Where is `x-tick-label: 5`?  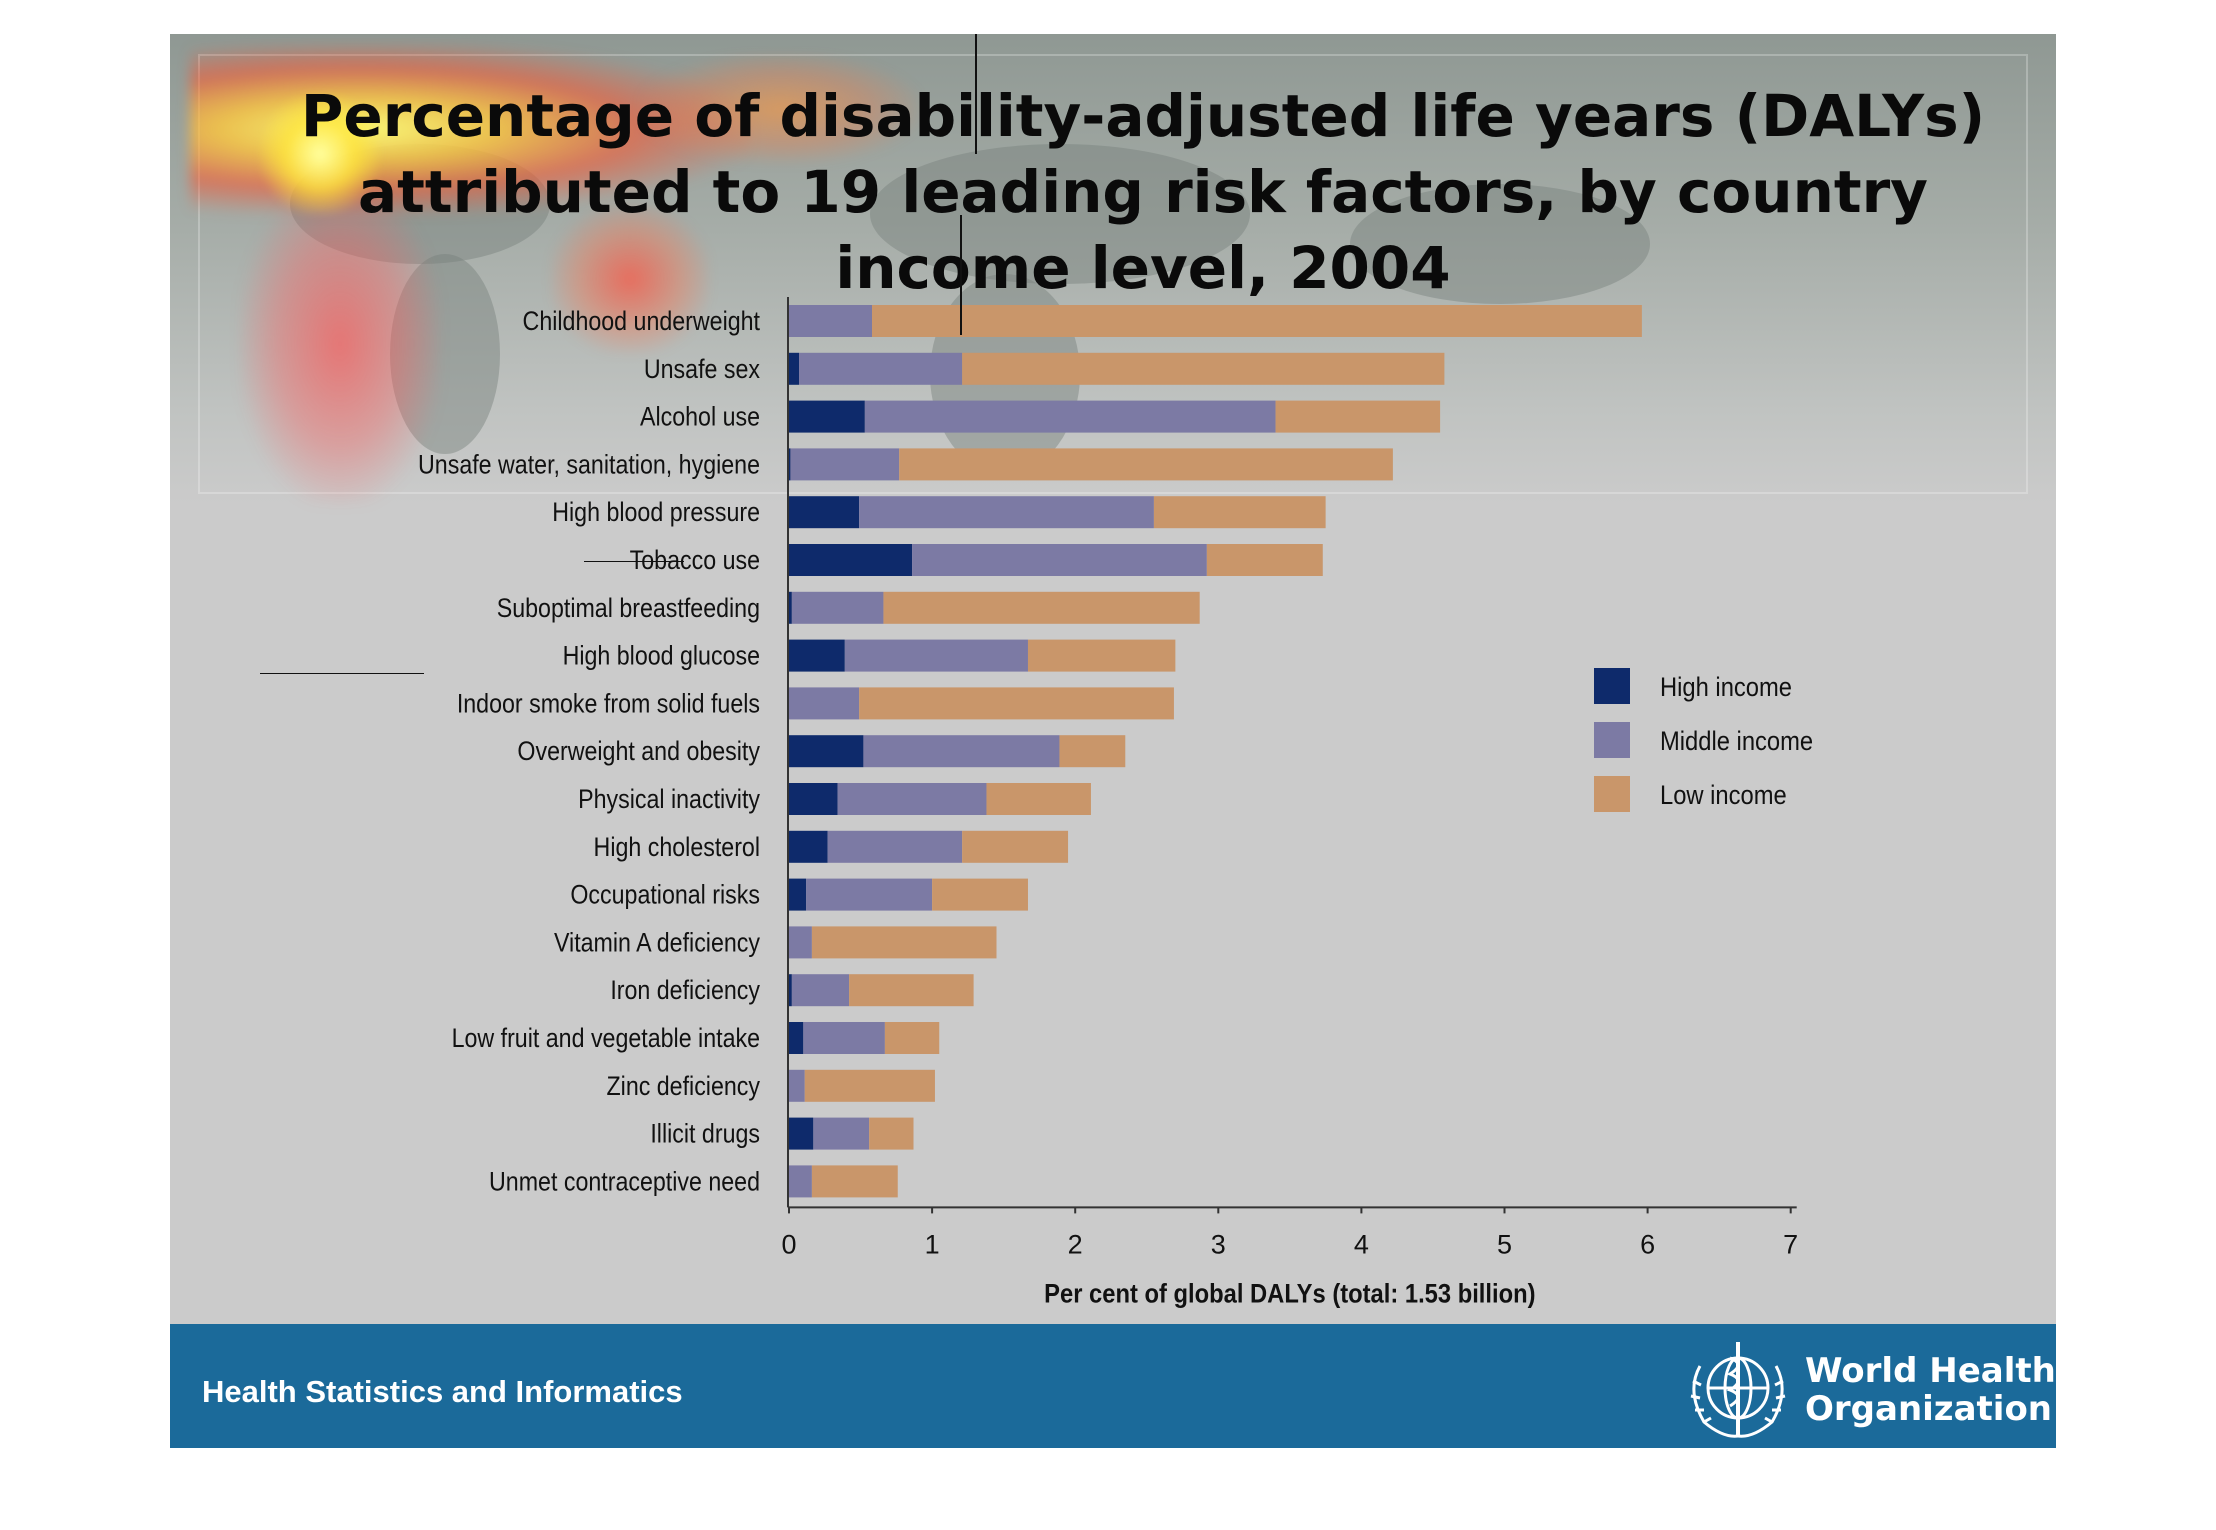 x-tick-label: 5 is located at coordinates (1504, 1244).